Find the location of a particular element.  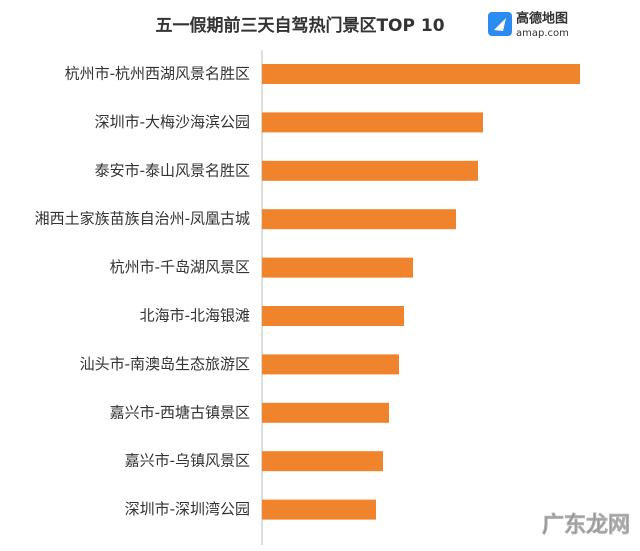

logo-name: 高德地图 is located at coordinates (542, 19).